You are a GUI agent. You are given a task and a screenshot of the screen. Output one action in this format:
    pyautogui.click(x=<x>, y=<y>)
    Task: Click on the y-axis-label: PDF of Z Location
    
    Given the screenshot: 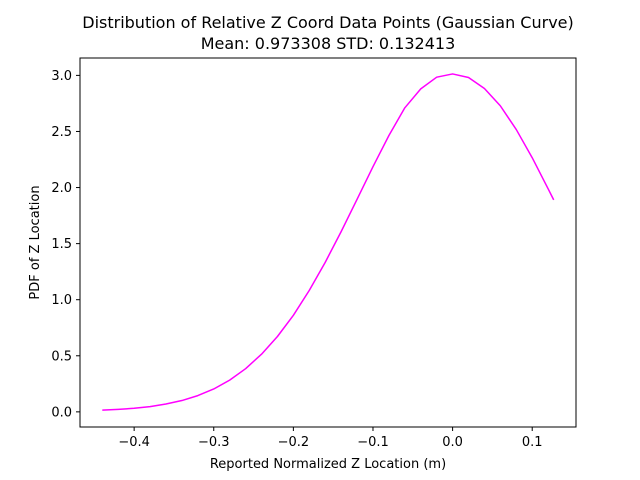 What is the action you would take?
    pyautogui.click(x=35, y=242)
    